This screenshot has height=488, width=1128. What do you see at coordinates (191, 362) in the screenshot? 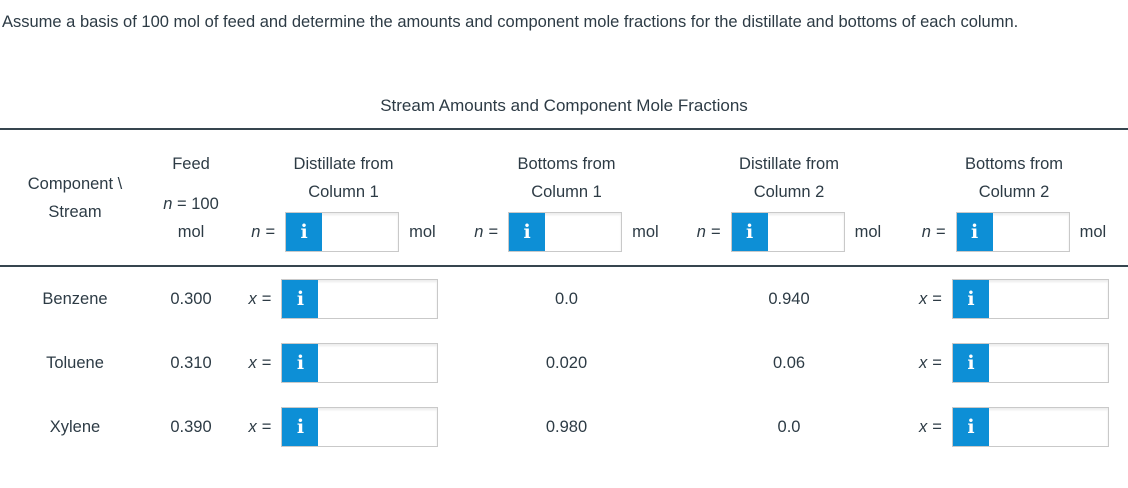
I see `feed-molefraction-toluene: 0.310` at bounding box center [191, 362].